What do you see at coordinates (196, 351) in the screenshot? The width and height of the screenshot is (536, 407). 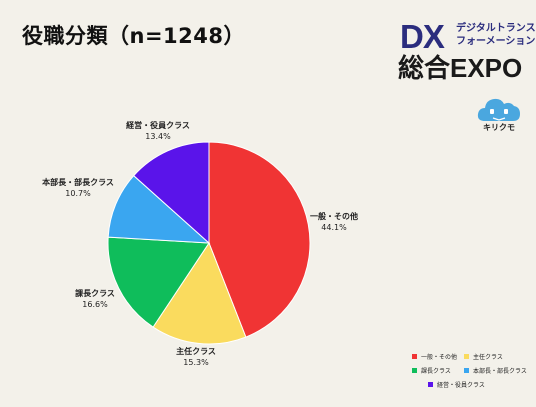 I see `slice-label: 主任クラス` at bounding box center [196, 351].